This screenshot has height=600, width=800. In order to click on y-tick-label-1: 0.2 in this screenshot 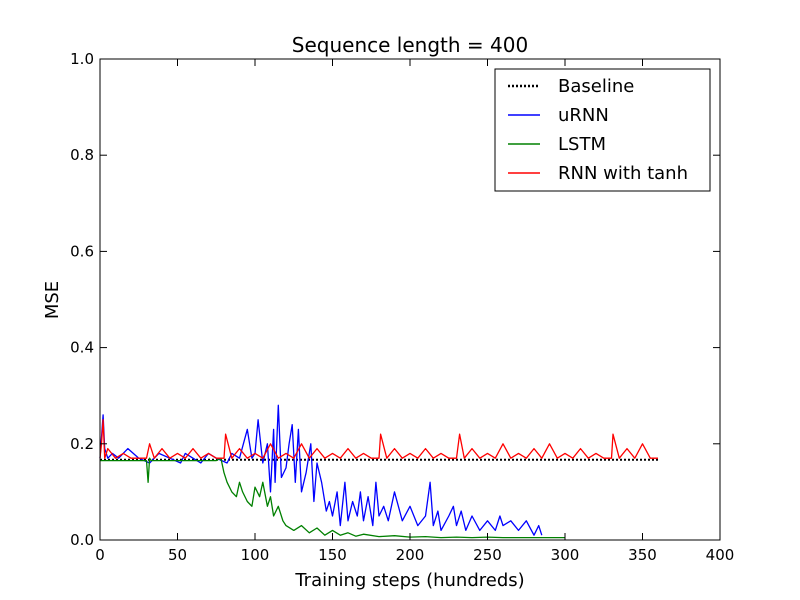, I will do `click(82, 444)`.